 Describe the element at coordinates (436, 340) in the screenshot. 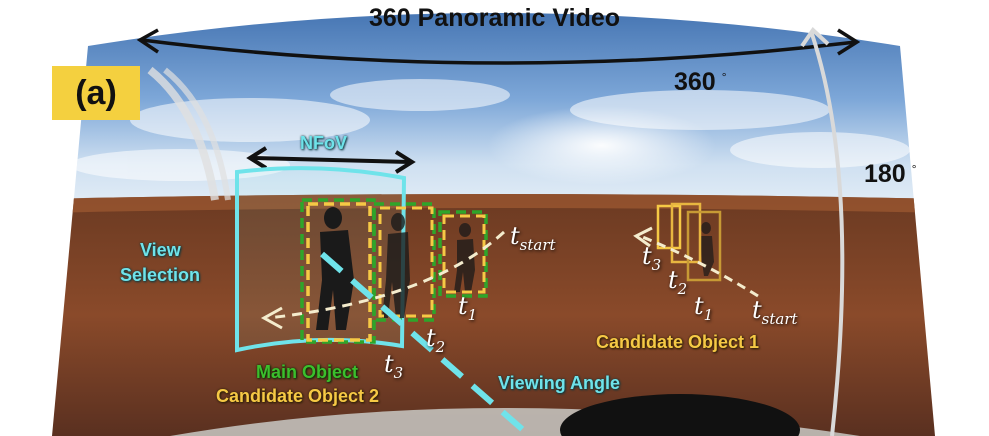

I see `main-t2-label: t2` at that location.